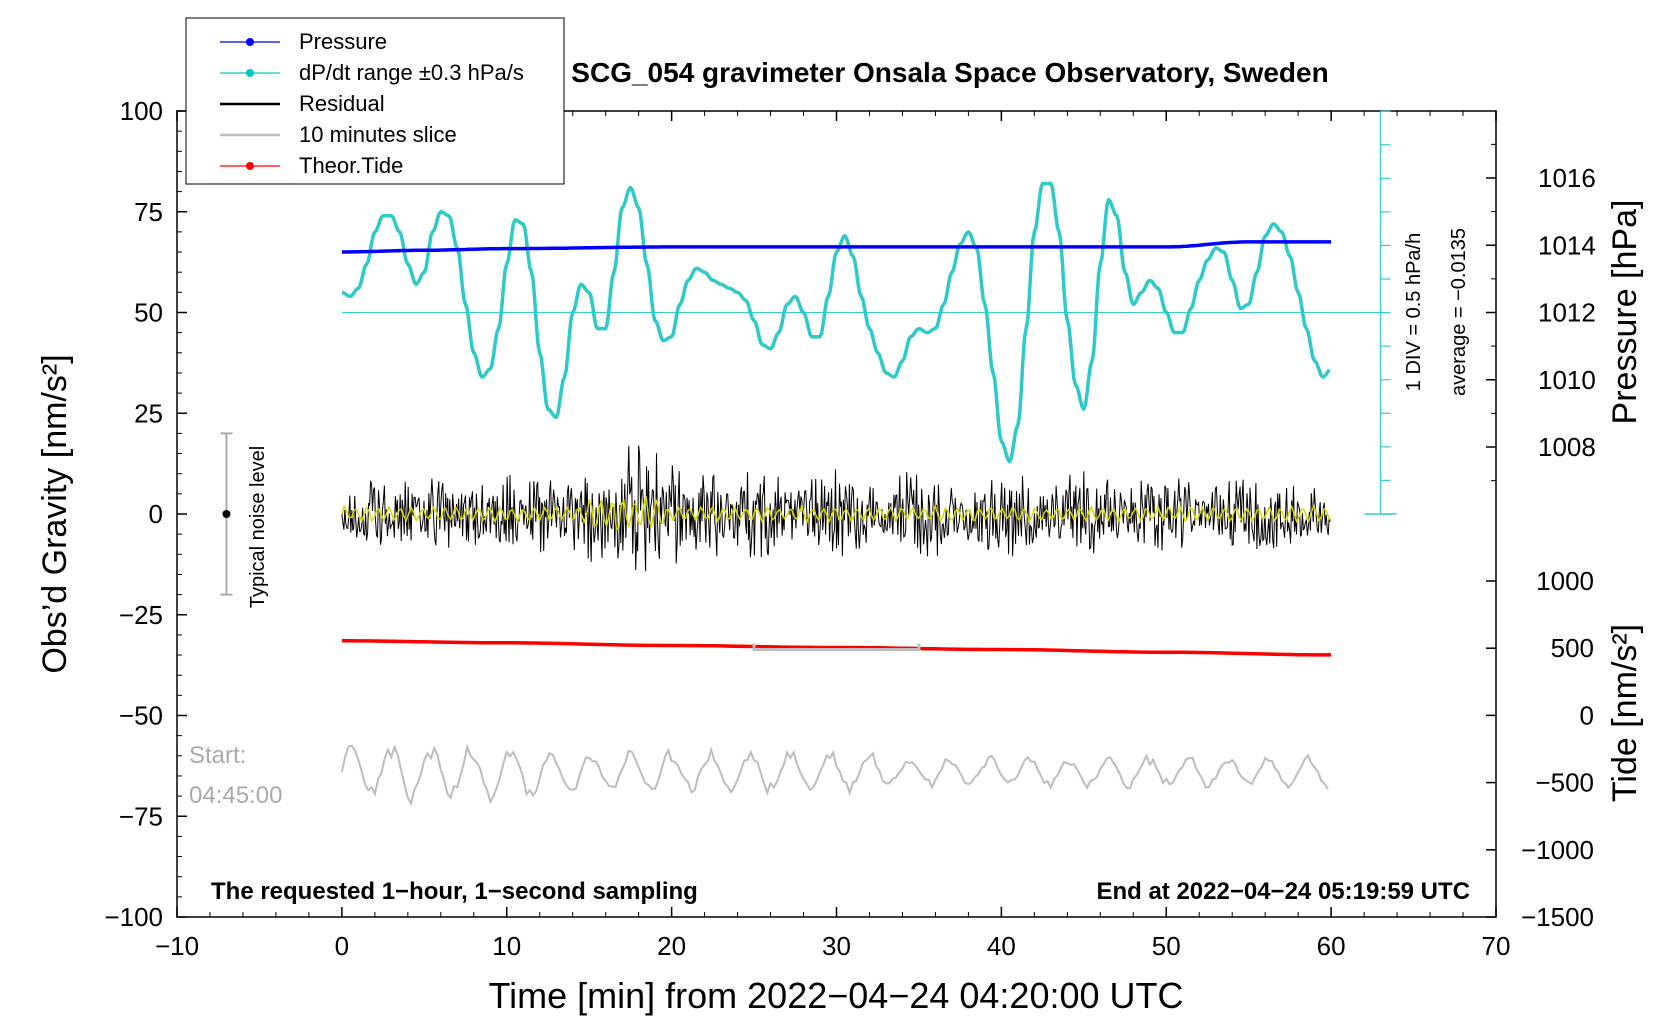 This screenshot has width=1676, height=1020. What do you see at coordinates (1572, 648) in the screenshot?
I see `tide-tick-label: 500` at bounding box center [1572, 648].